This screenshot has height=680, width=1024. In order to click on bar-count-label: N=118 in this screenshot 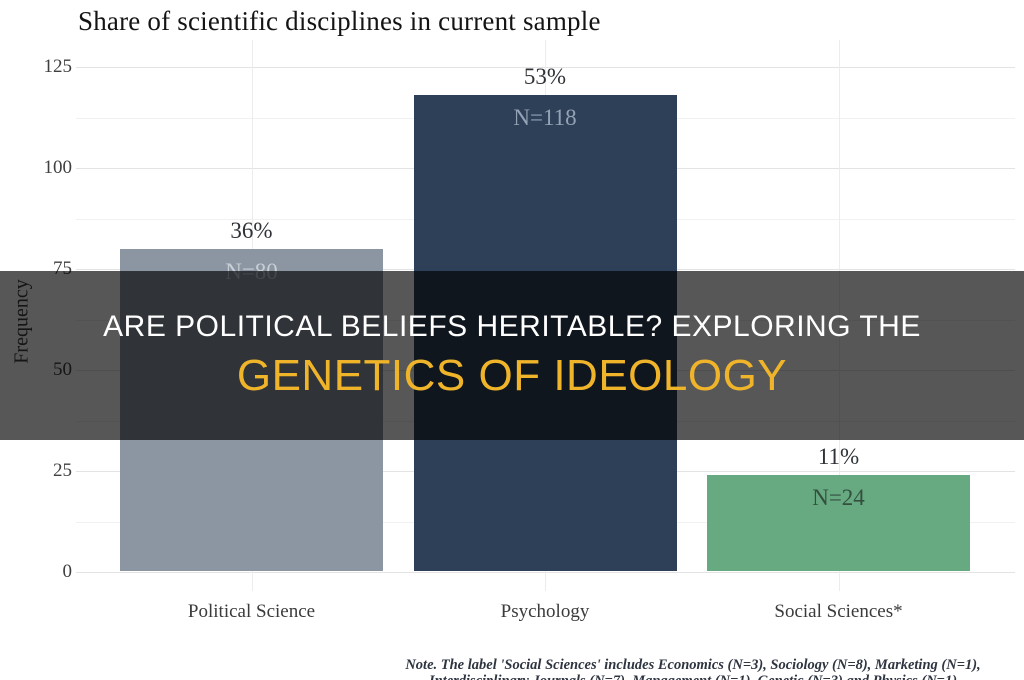, I will do `click(545, 118)`.